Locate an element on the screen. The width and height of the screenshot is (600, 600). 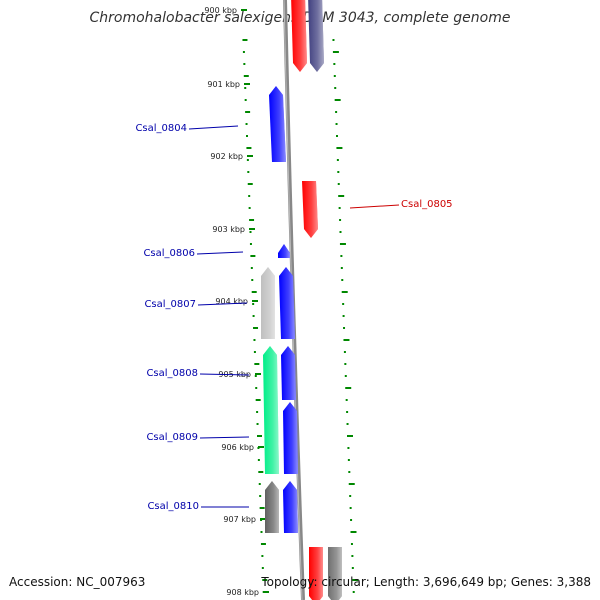
scale-tick-label: 904 kbp is located at coordinates (231, 301).